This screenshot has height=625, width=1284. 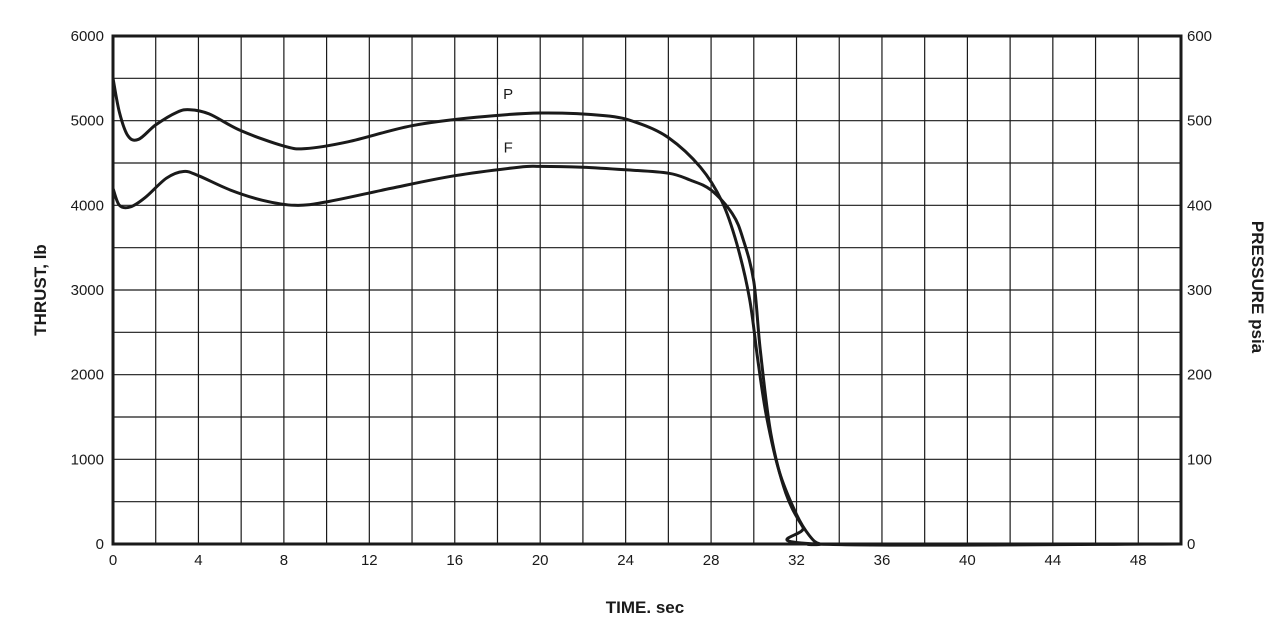 I want to click on y-tick-label-left: 5000, so click(x=87, y=121).